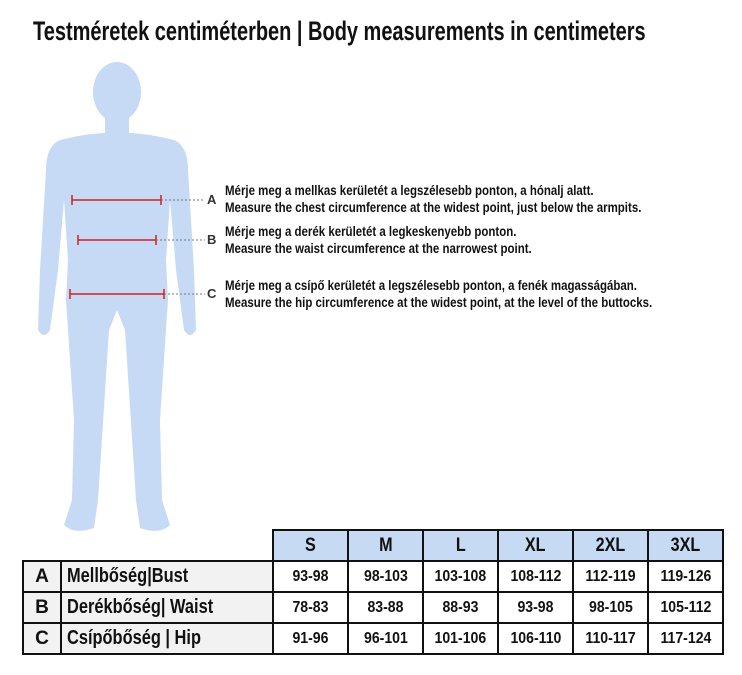  I want to click on size-header: L, so click(460, 545).